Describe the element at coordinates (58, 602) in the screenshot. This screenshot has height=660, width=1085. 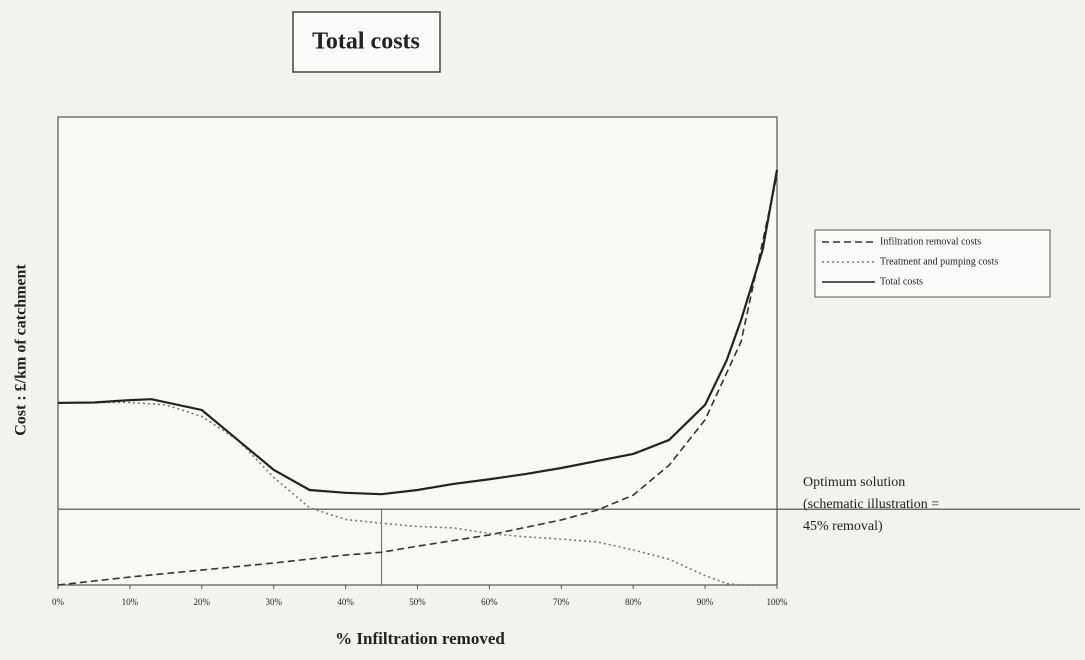
I see `x-tick-label: 0%` at that location.